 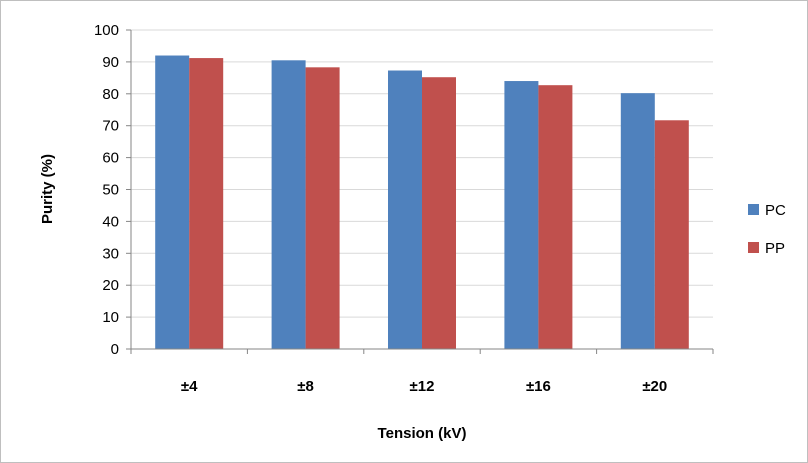 I want to click on y-tick-label: 30, so click(x=110, y=253).